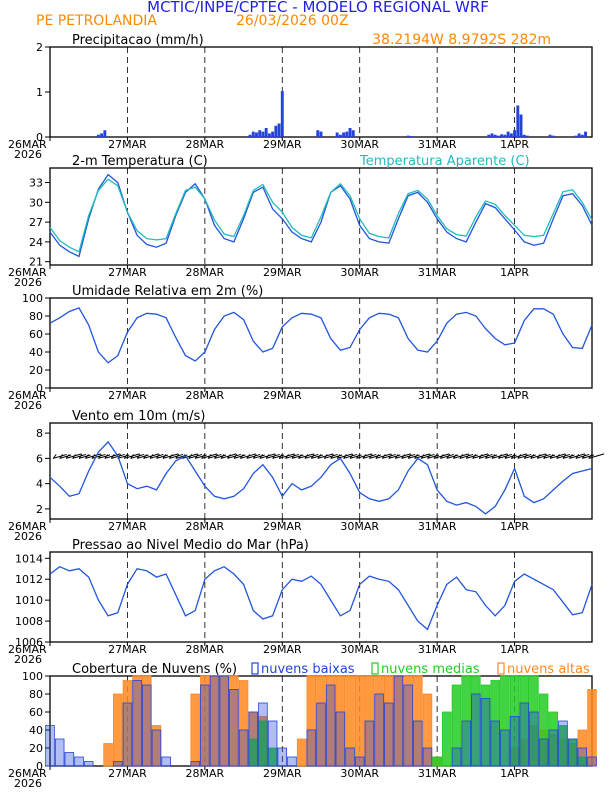  I want to click on y-tick-label: 30, so click(36, 202).